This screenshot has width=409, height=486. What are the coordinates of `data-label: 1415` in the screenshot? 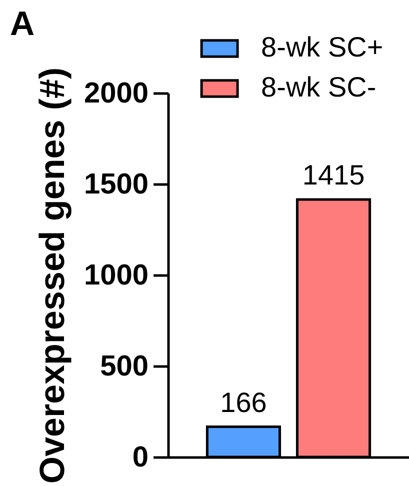 It's located at (333, 174).